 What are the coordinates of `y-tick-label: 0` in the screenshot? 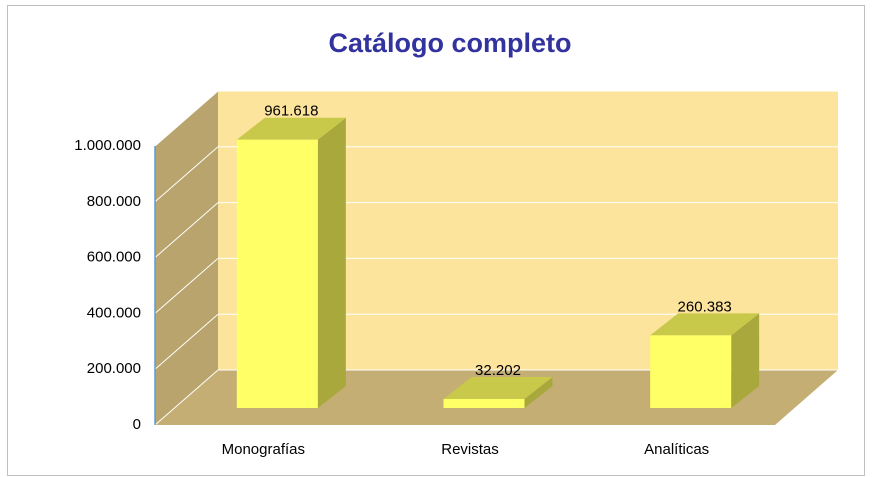 It's located at (137, 424).